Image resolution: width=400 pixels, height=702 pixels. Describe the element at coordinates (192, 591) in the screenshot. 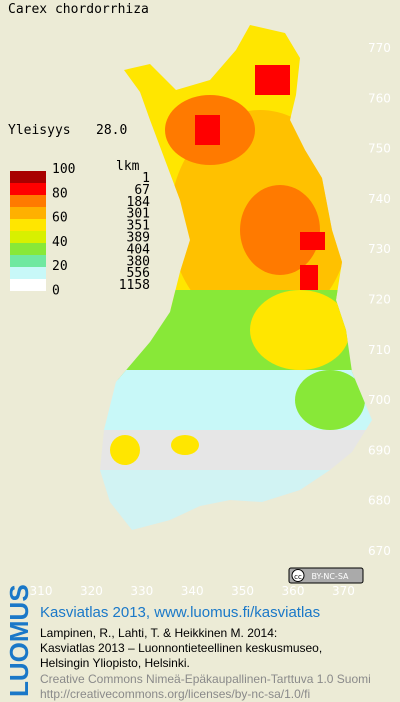

I see `x-grid-label: 340` at that location.